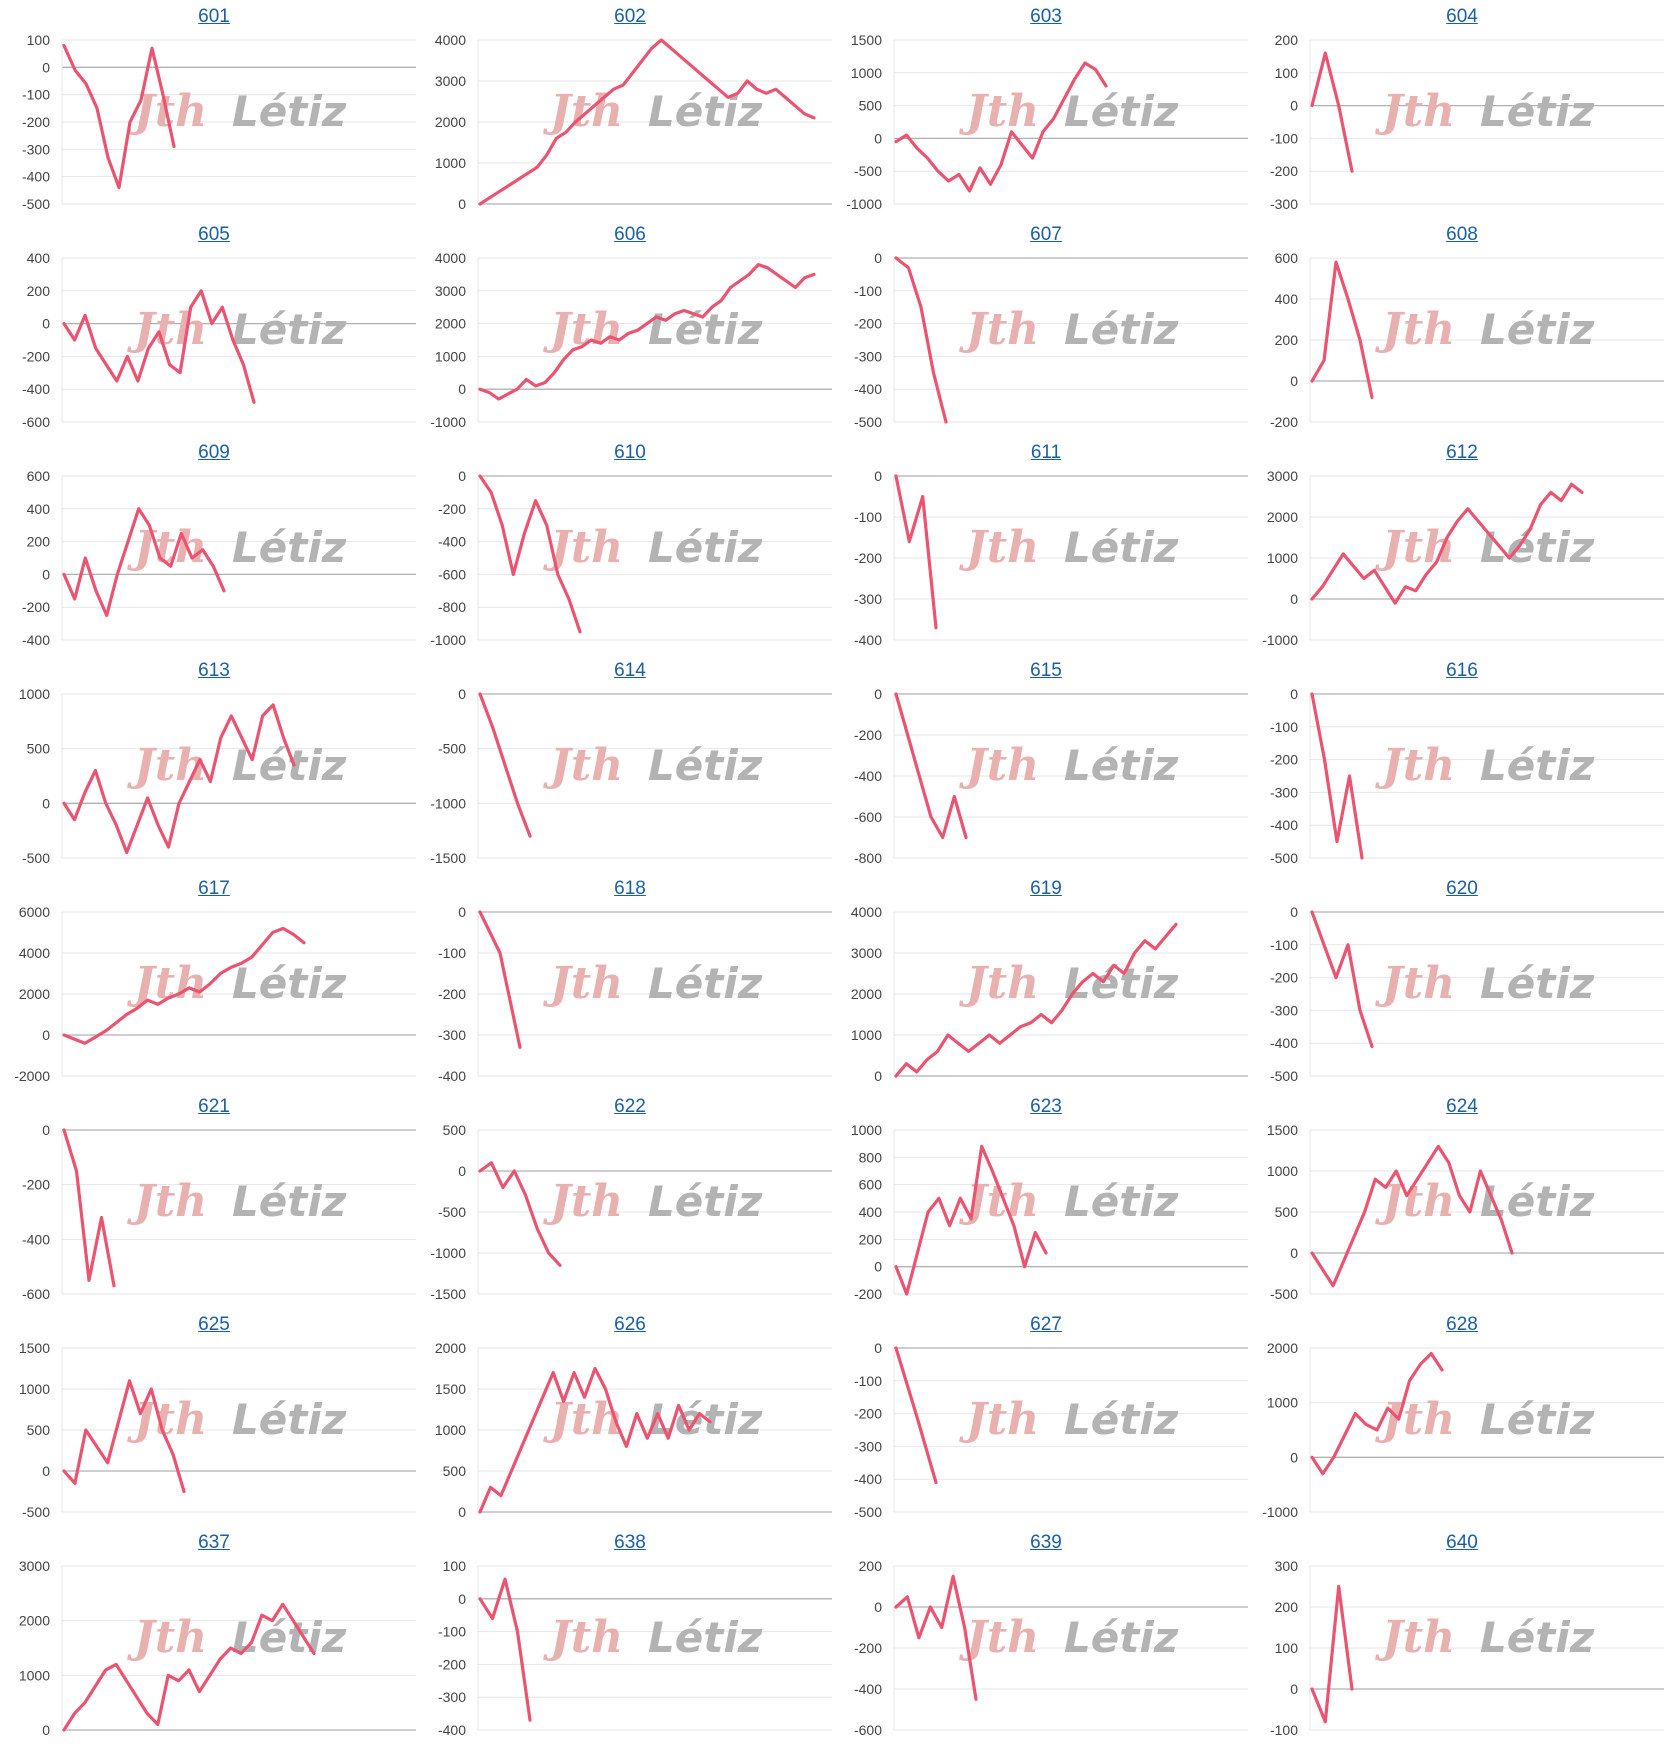 This screenshot has width=1666, height=1746. Describe the element at coordinates (214, 234) in the screenshot. I see `chart-title-link: 605` at that location.